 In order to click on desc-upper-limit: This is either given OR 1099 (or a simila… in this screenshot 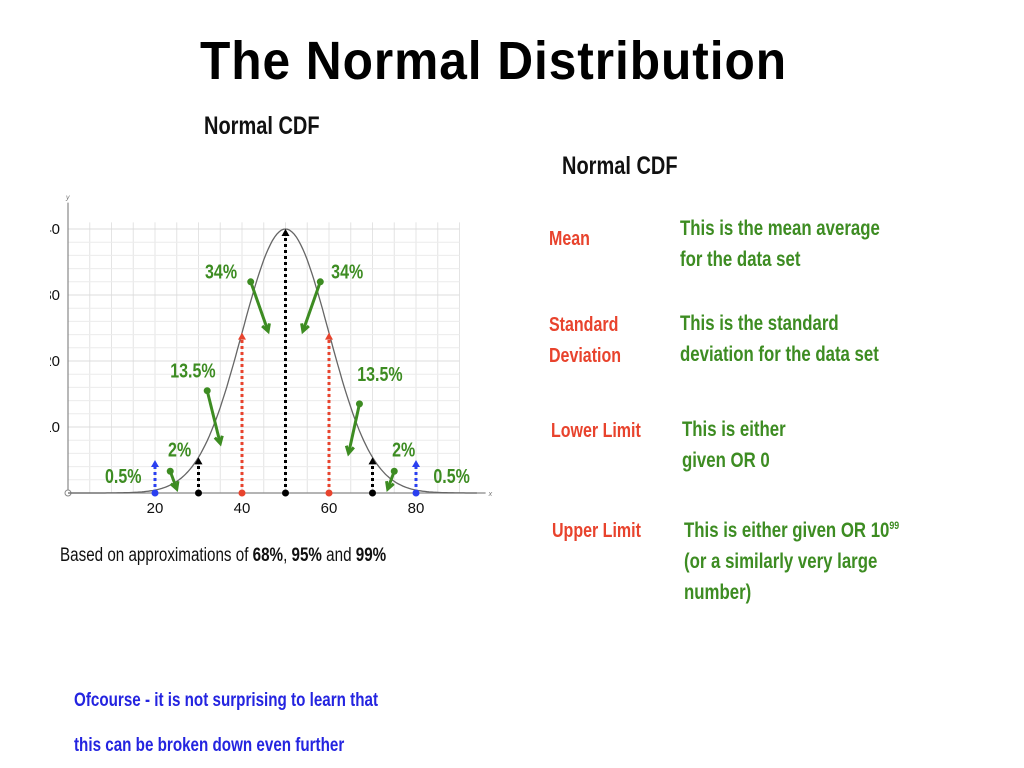, I will do `click(792, 561)`.